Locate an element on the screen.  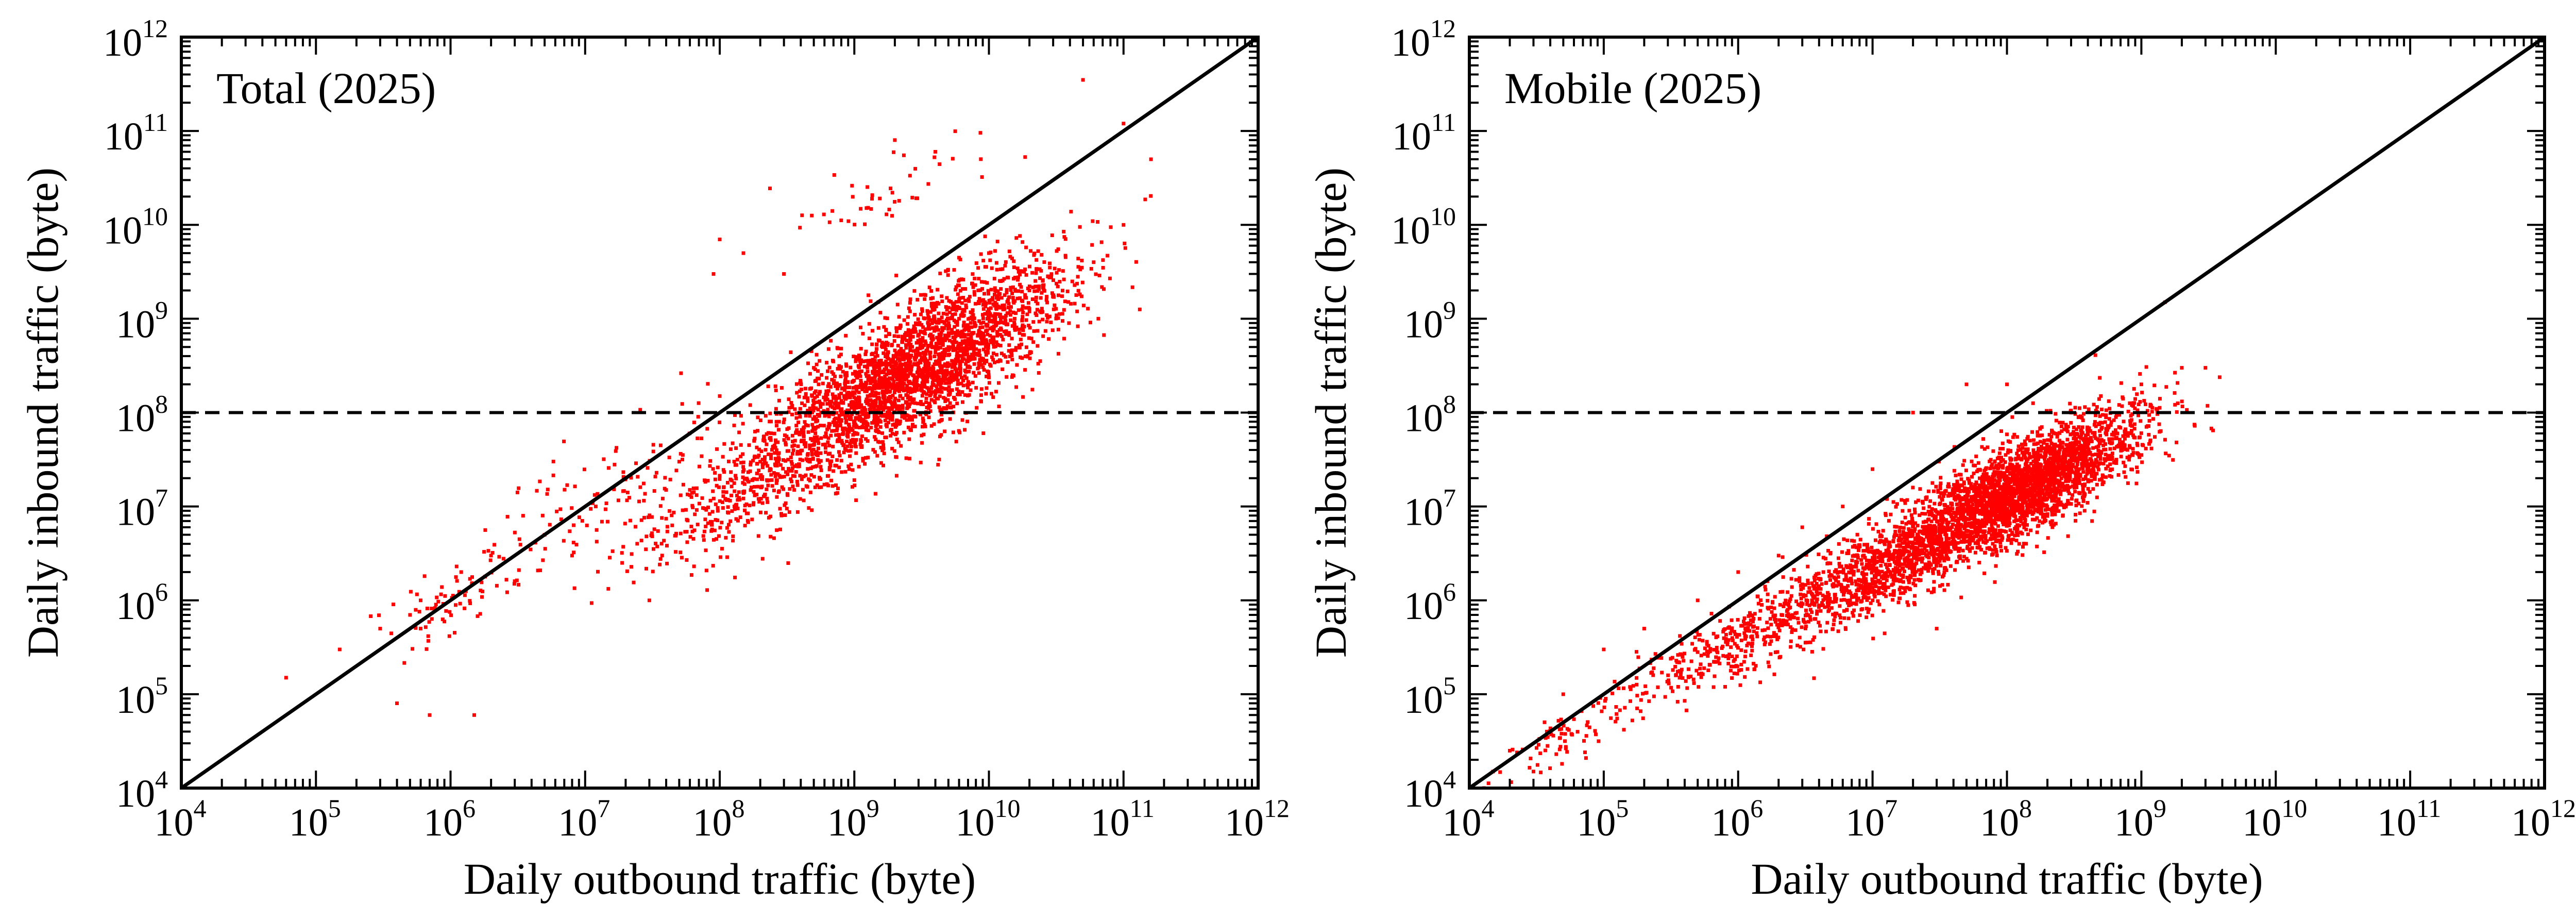
y-axis-label: Daily inbound traffic (byte) is located at coordinates (43, 413).